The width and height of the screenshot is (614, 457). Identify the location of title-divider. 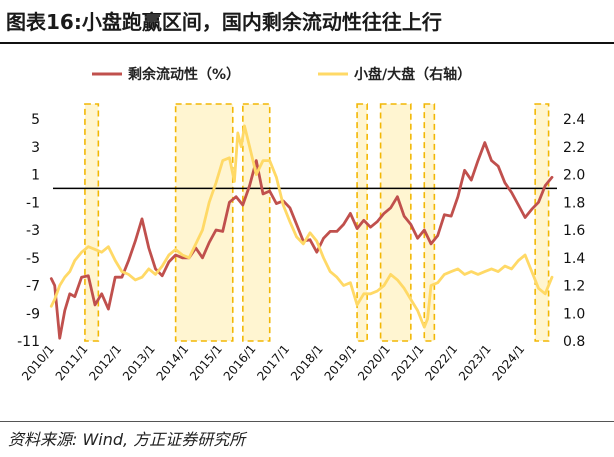
(307, 43).